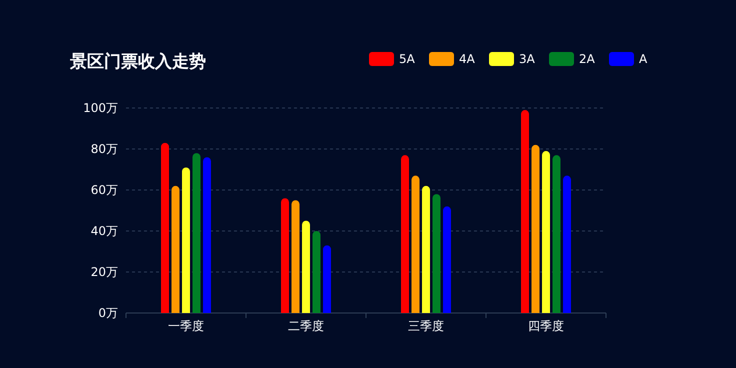 This screenshot has width=736, height=368. Describe the element at coordinates (104, 231) in the screenshot. I see `y-tick-label: 40万` at that location.